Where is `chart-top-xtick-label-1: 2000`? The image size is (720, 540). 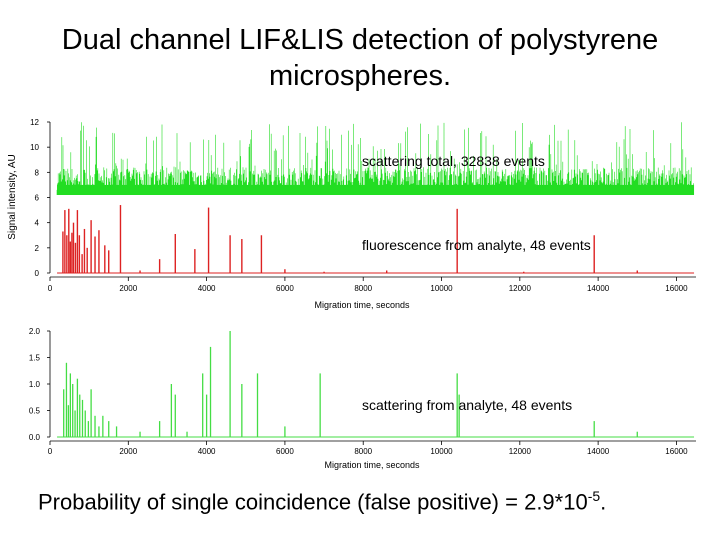 chart-top-xtick-label-1: 2000 is located at coordinates (128, 288).